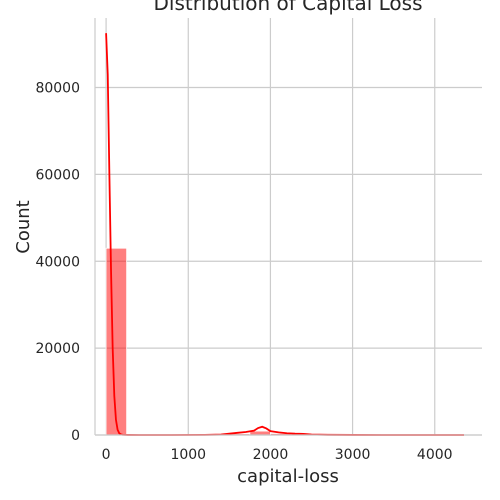 This screenshot has width=500, height=500. What do you see at coordinates (57, 262) in the screenshot?
I see `y-tick-label-2: 40000` at bounding box center [57, 262].